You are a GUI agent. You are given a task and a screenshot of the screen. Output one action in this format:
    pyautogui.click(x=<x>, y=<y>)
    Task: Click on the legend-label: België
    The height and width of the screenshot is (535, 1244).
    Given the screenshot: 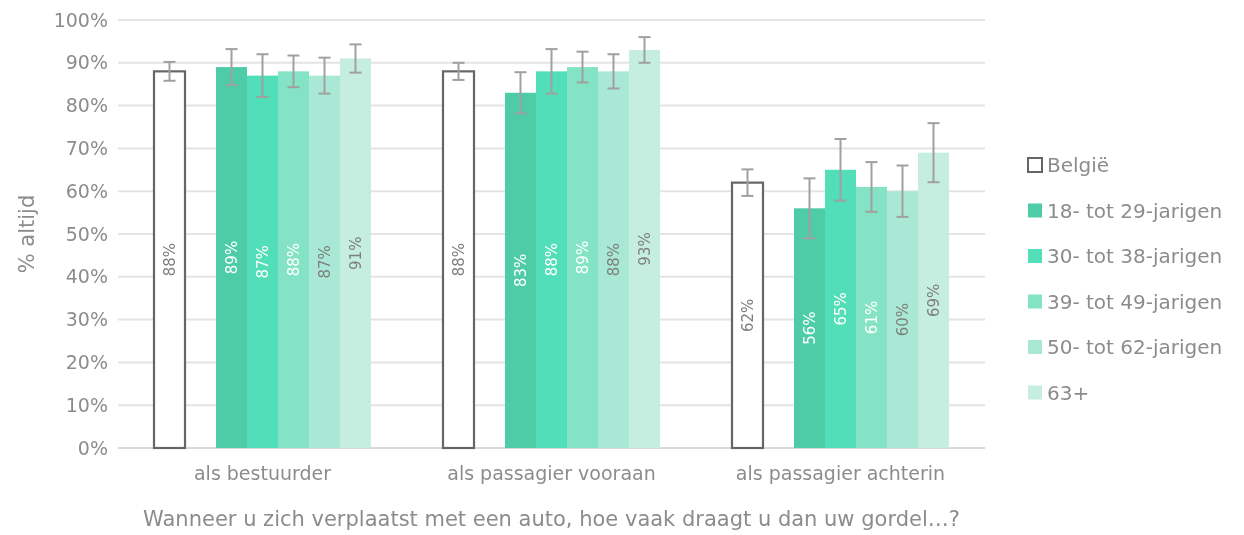 What is the action you would take?
    pyautogui.click(x=1078, y=165)
    